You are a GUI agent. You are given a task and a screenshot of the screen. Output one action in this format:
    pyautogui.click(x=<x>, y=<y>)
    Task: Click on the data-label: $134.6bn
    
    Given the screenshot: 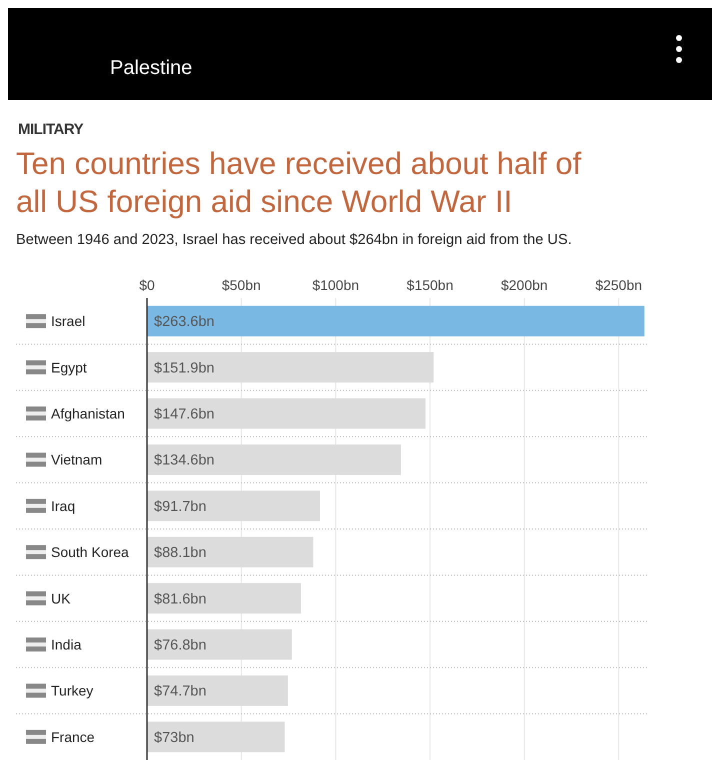 What is the action you would take?
    pyautogui.click(x=184, y=460)
    